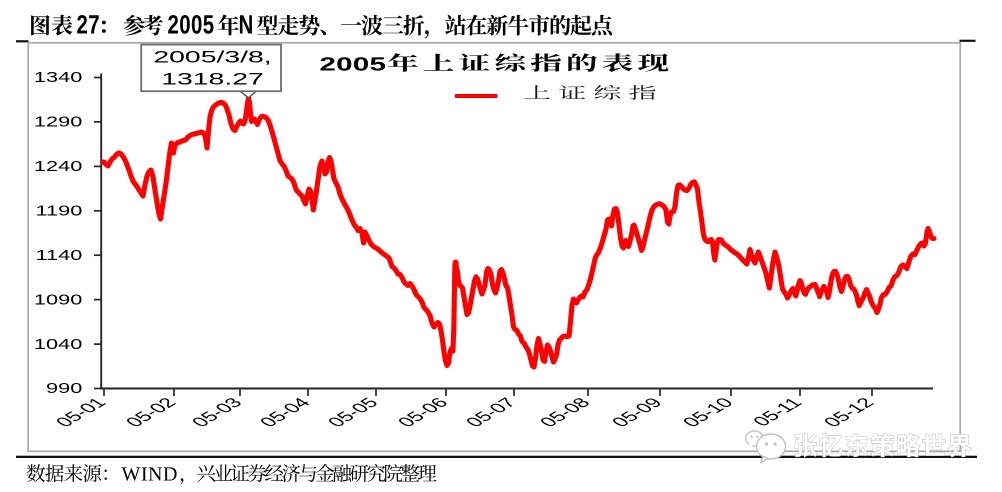  Describe the element at coordinates (58, 121) in the screenshot. I see `svg-text: 1290` at that location.